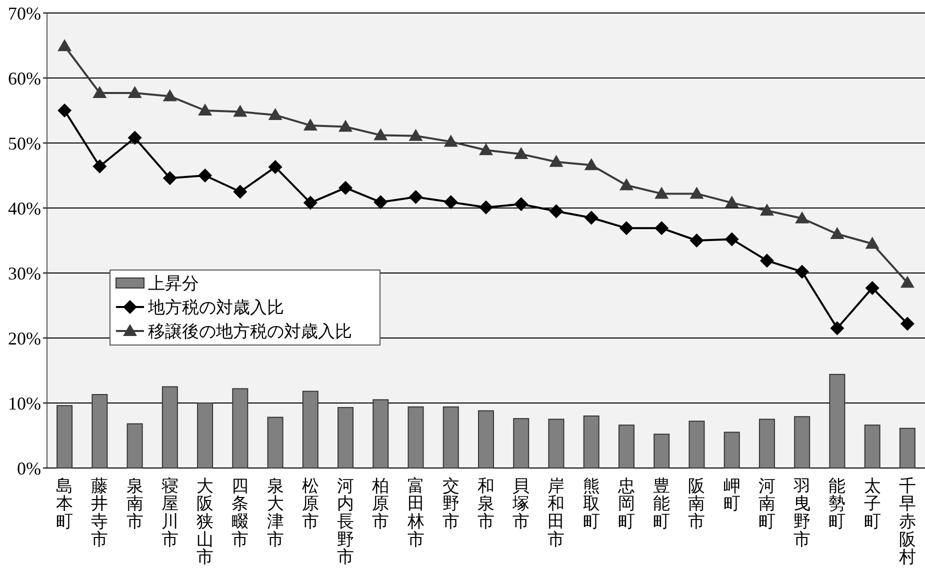 This screenshot has height=570, width=925. I want to click on x-tick-label: 島本町, so click(65, 503).